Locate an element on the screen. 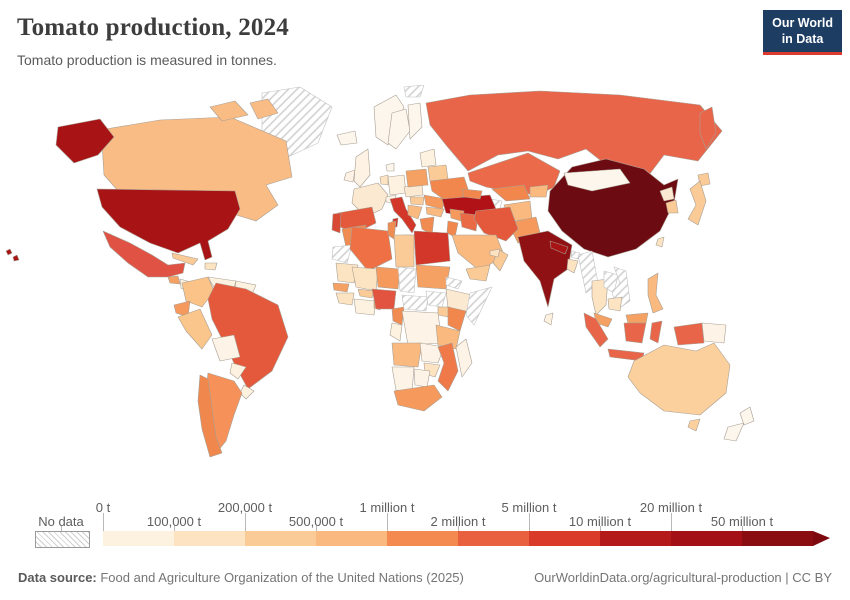 This screenshot has height=600, width=850. country-ethiopia is located at coordinates (459, 301).